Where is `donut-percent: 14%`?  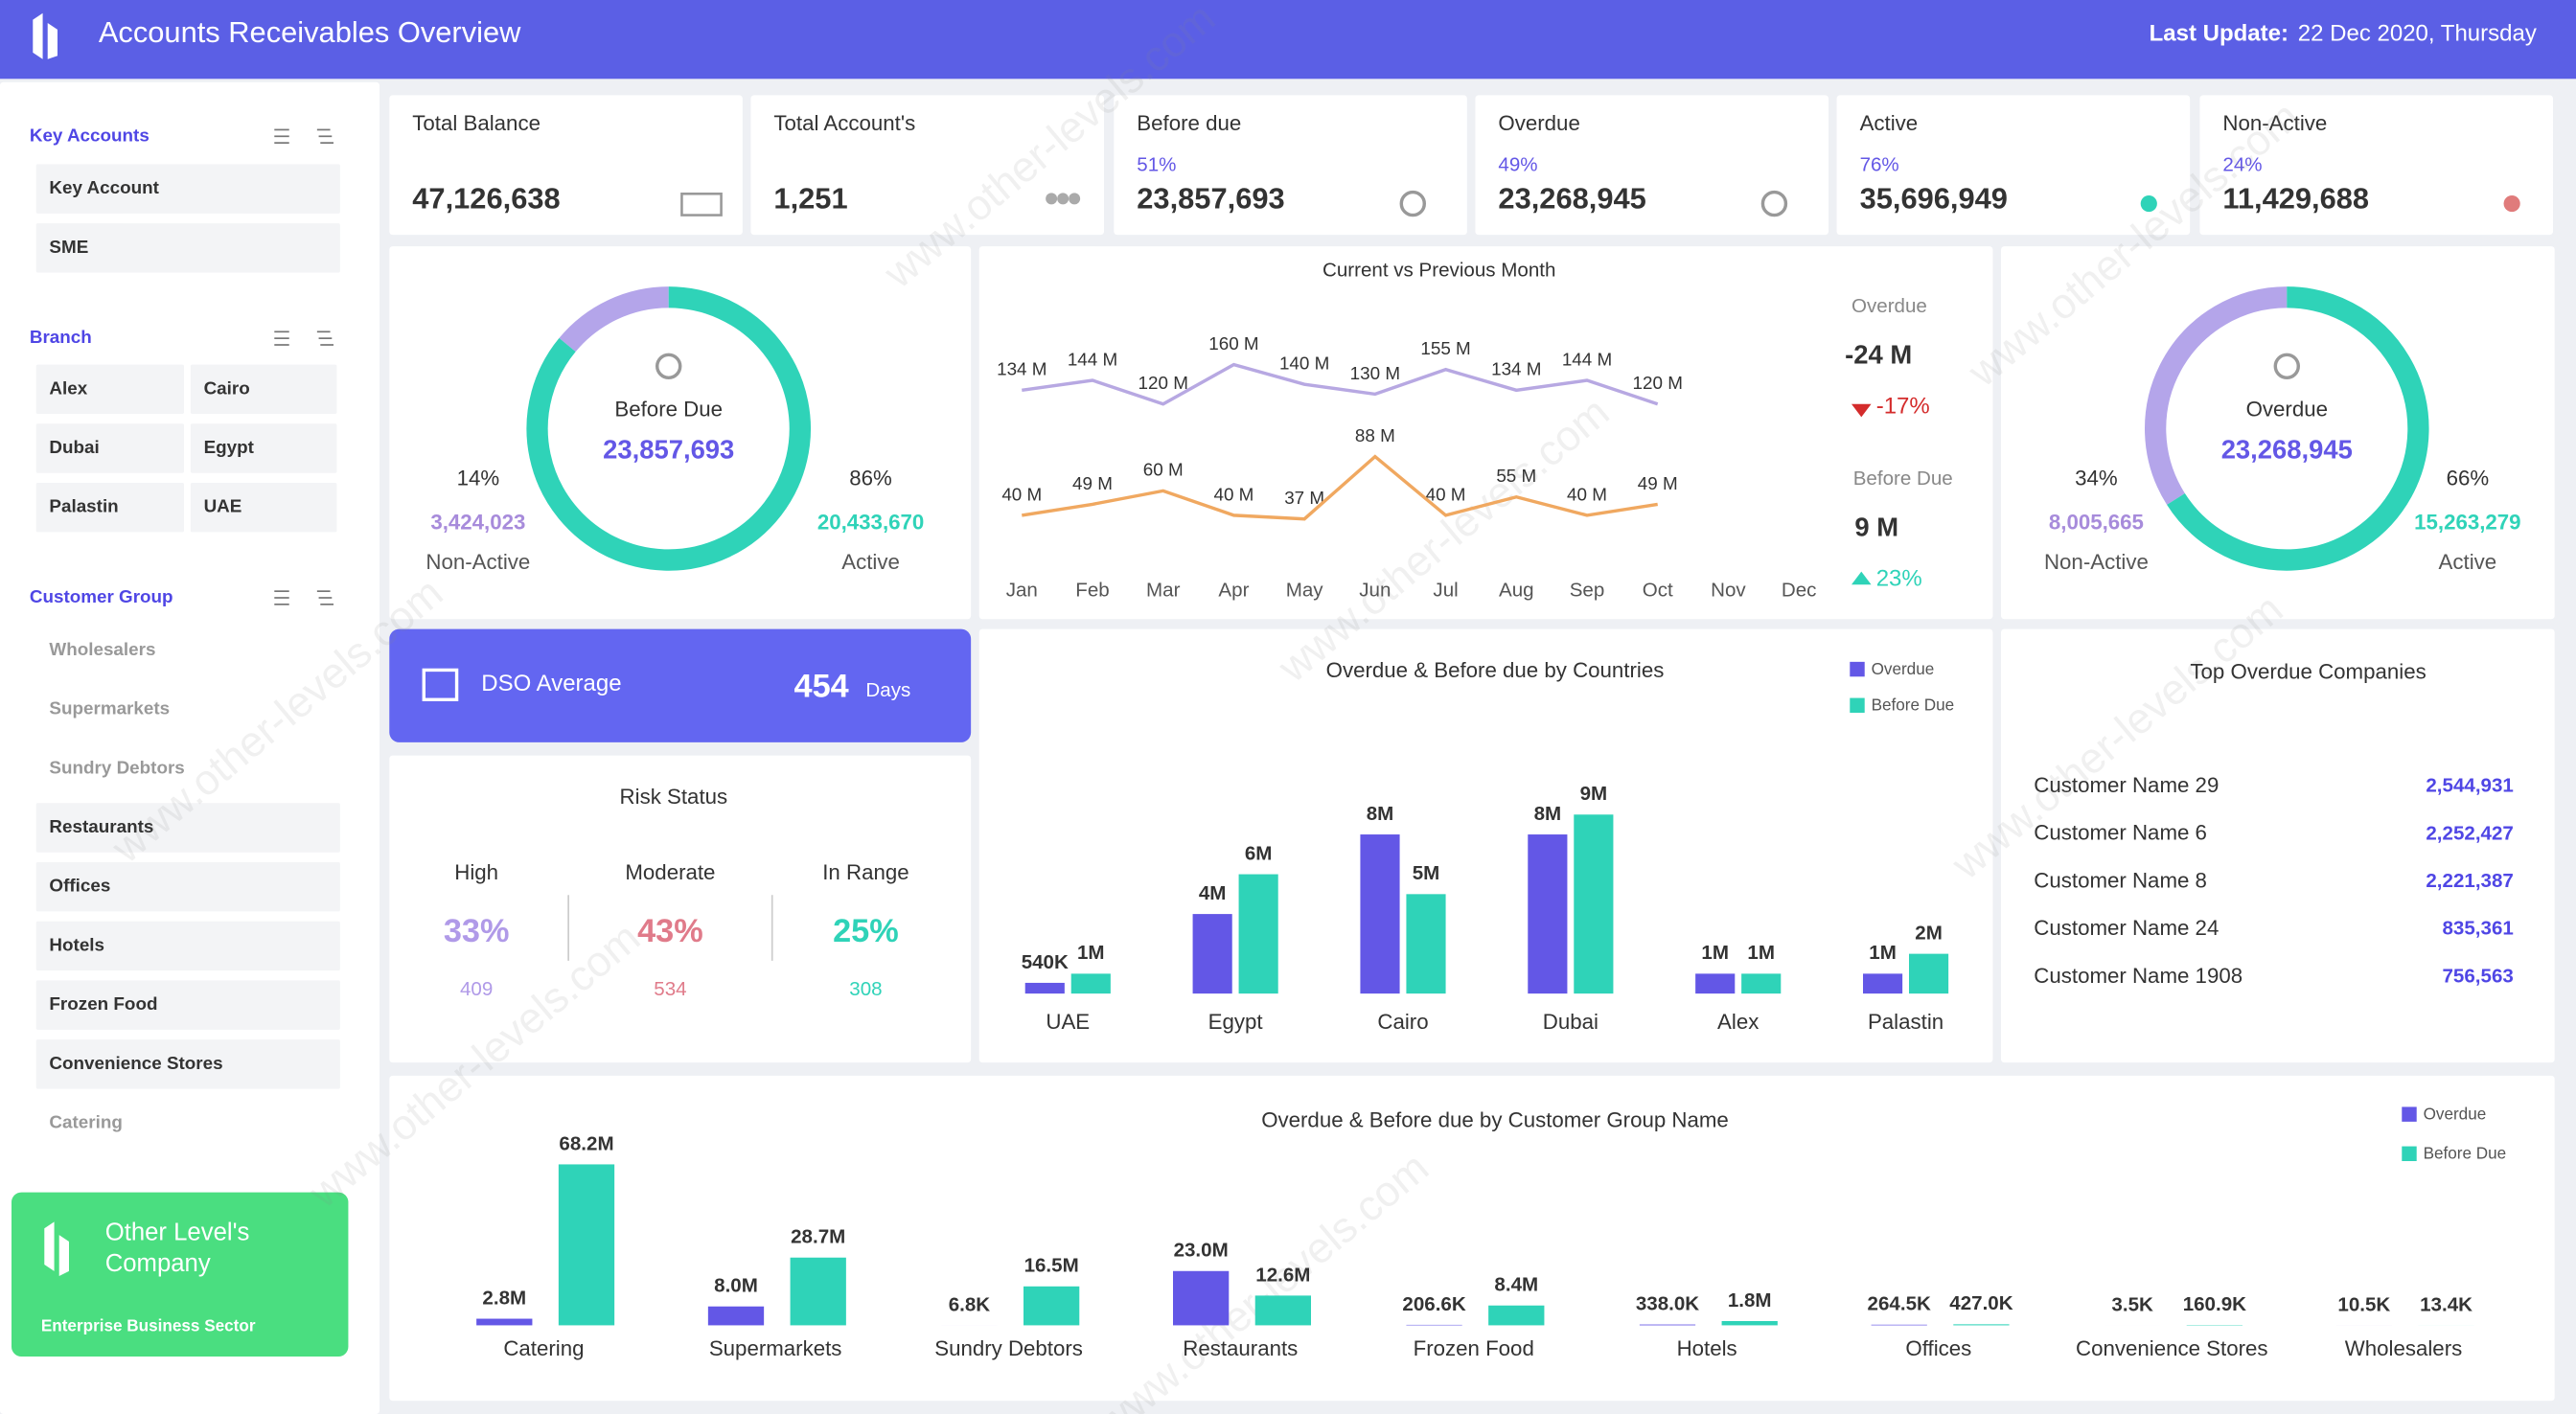 donut-percent: 14% is located at coordinates (478, 478).